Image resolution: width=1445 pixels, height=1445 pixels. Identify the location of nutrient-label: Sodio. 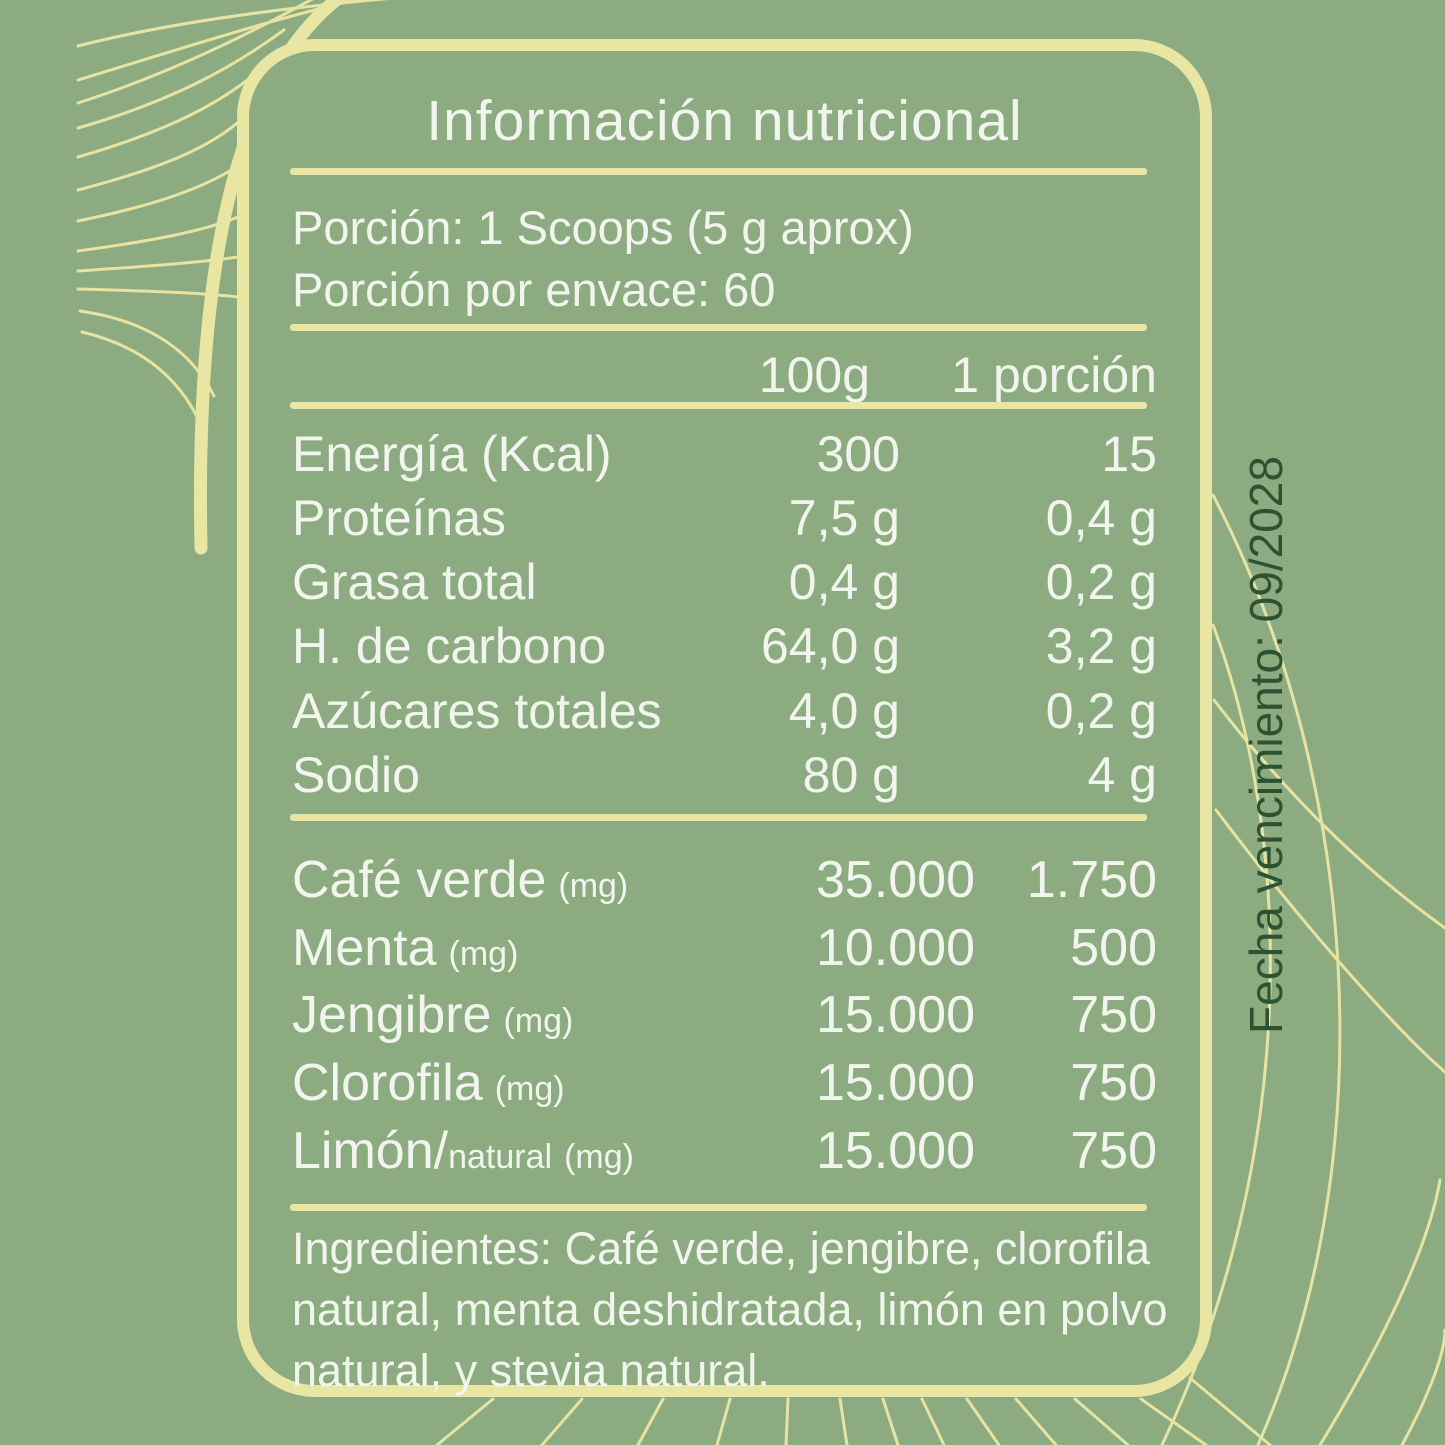
(356, 775).